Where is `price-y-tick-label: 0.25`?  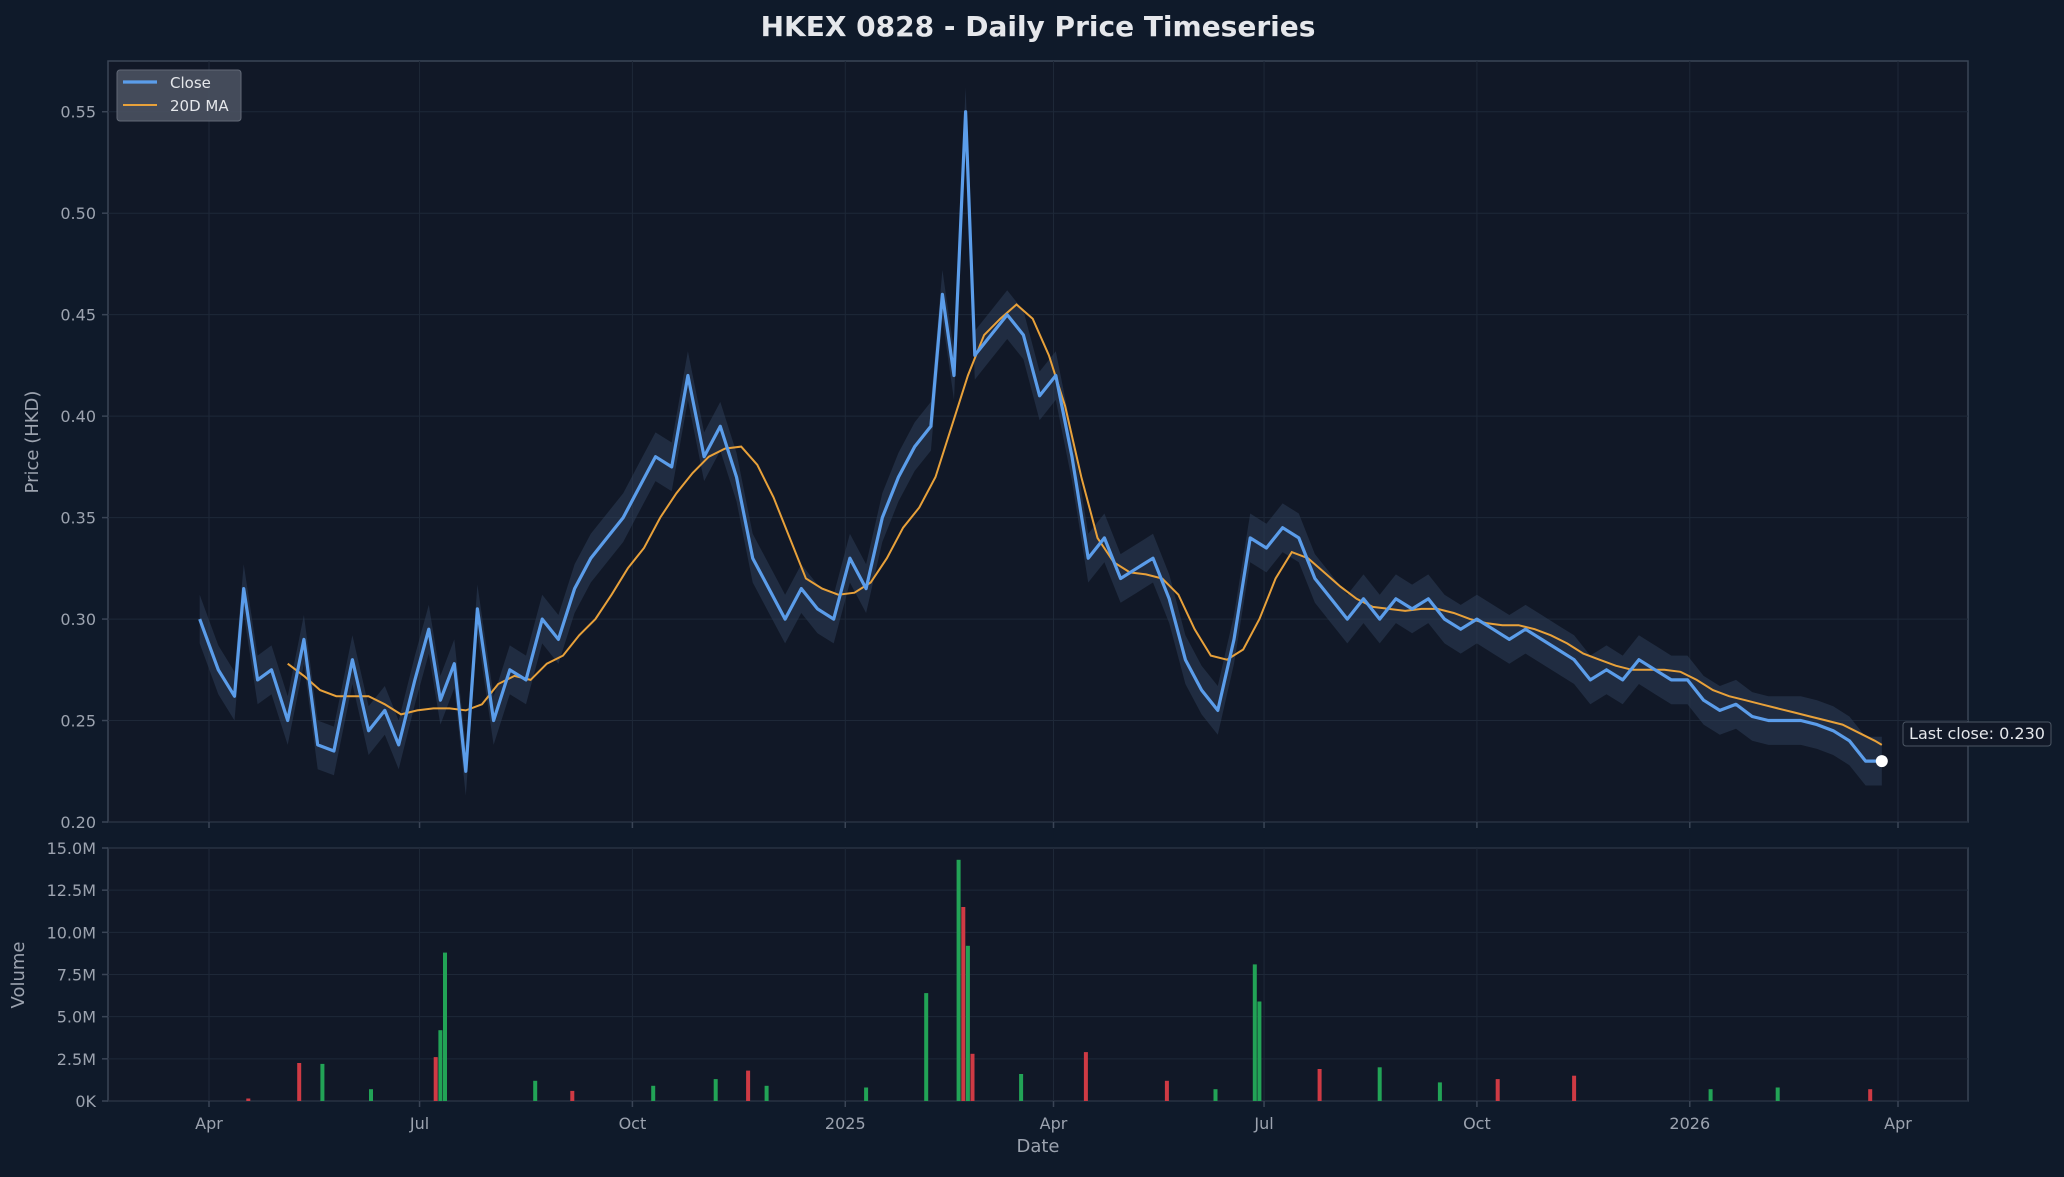 price-y-tick-label: 0.25 is located at coordinates (78, 721).